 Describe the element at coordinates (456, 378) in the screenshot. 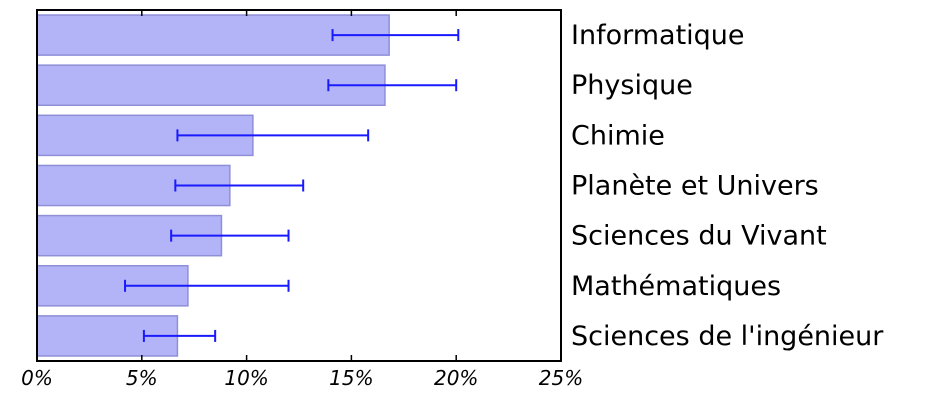

I see `x-tick-label: 20%` at that location.